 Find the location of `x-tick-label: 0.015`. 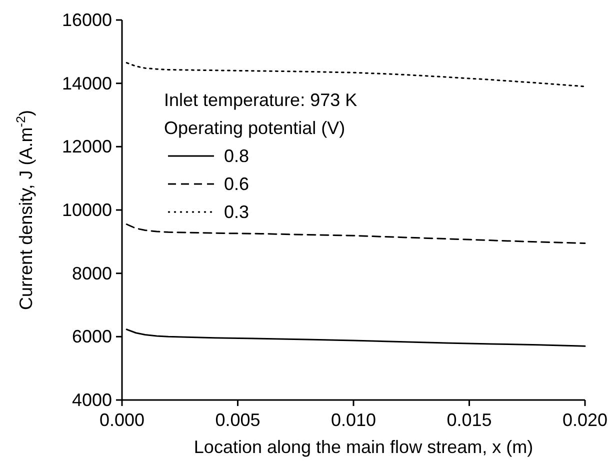

x-tick-label: 0.015 is located at coordinates (469, 420).